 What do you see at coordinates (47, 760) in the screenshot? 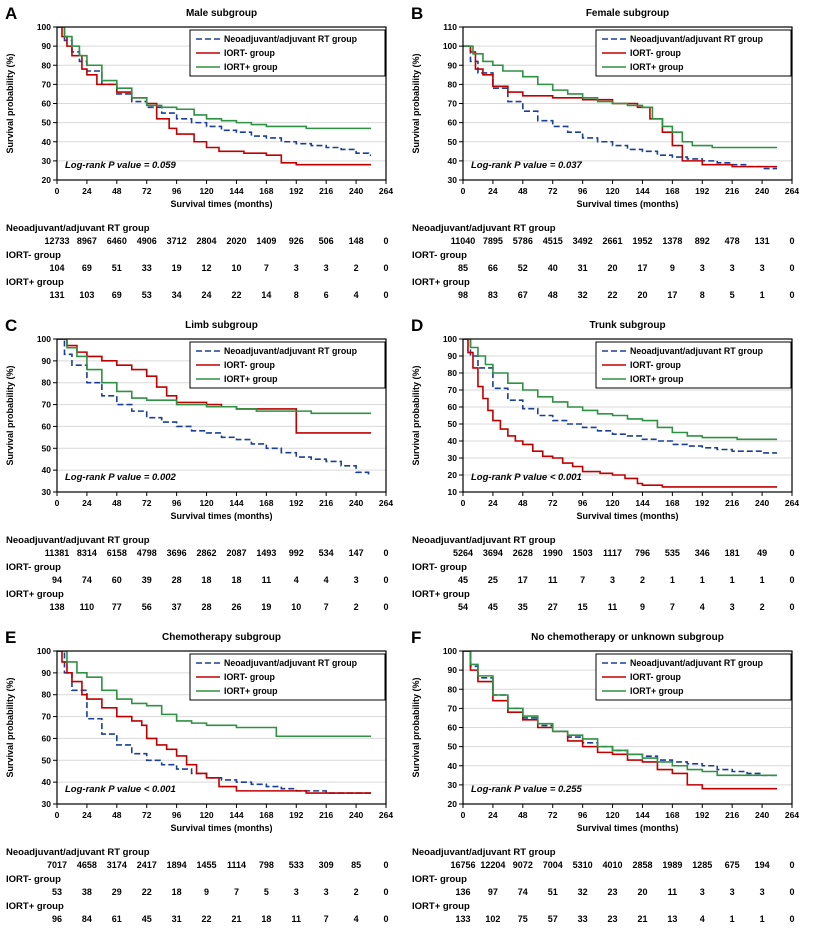
I see `svg-text: 50` at bounding box center [47, 760].